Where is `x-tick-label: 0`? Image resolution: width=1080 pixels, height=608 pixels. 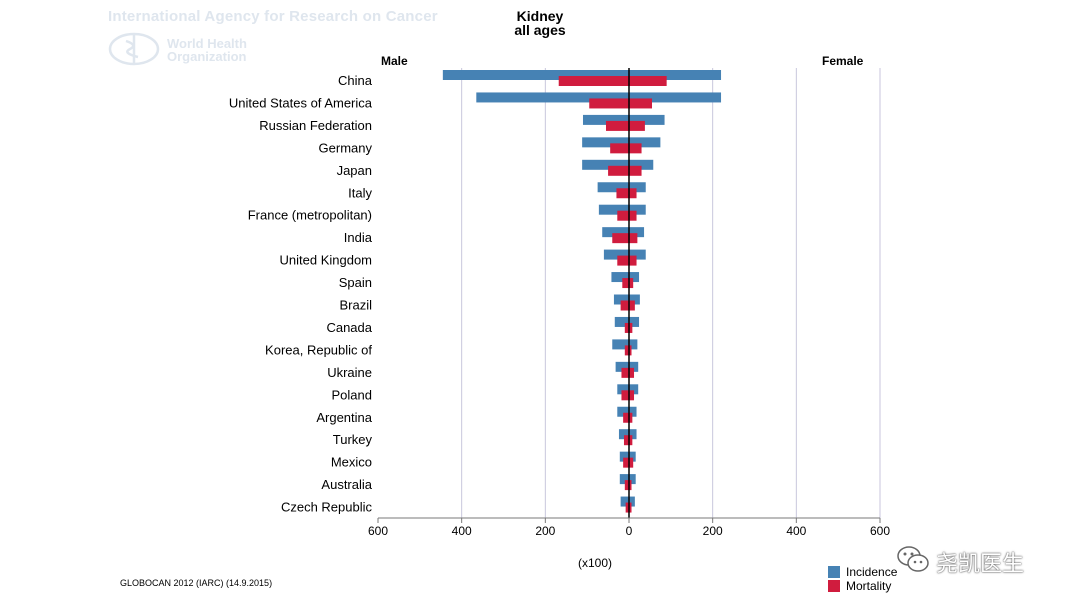 x-tick-label: 0 is located at coordinates (629, 531).